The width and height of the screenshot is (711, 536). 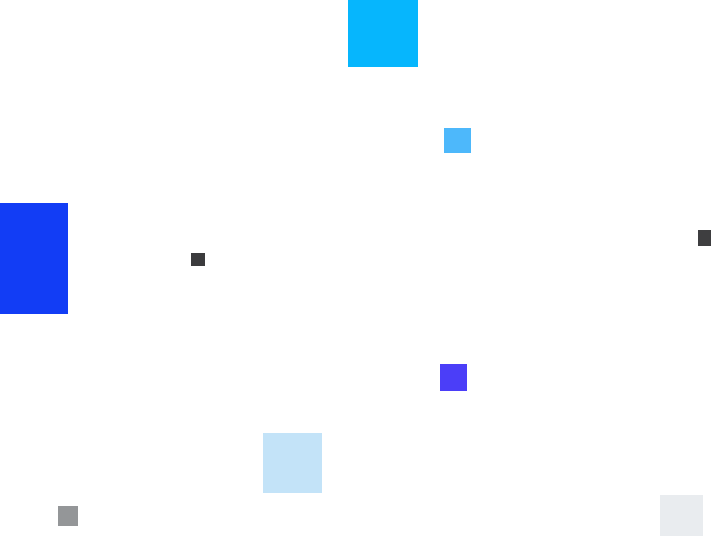 I want to click on block-blue-left-edge, so click(x=34, y=258).